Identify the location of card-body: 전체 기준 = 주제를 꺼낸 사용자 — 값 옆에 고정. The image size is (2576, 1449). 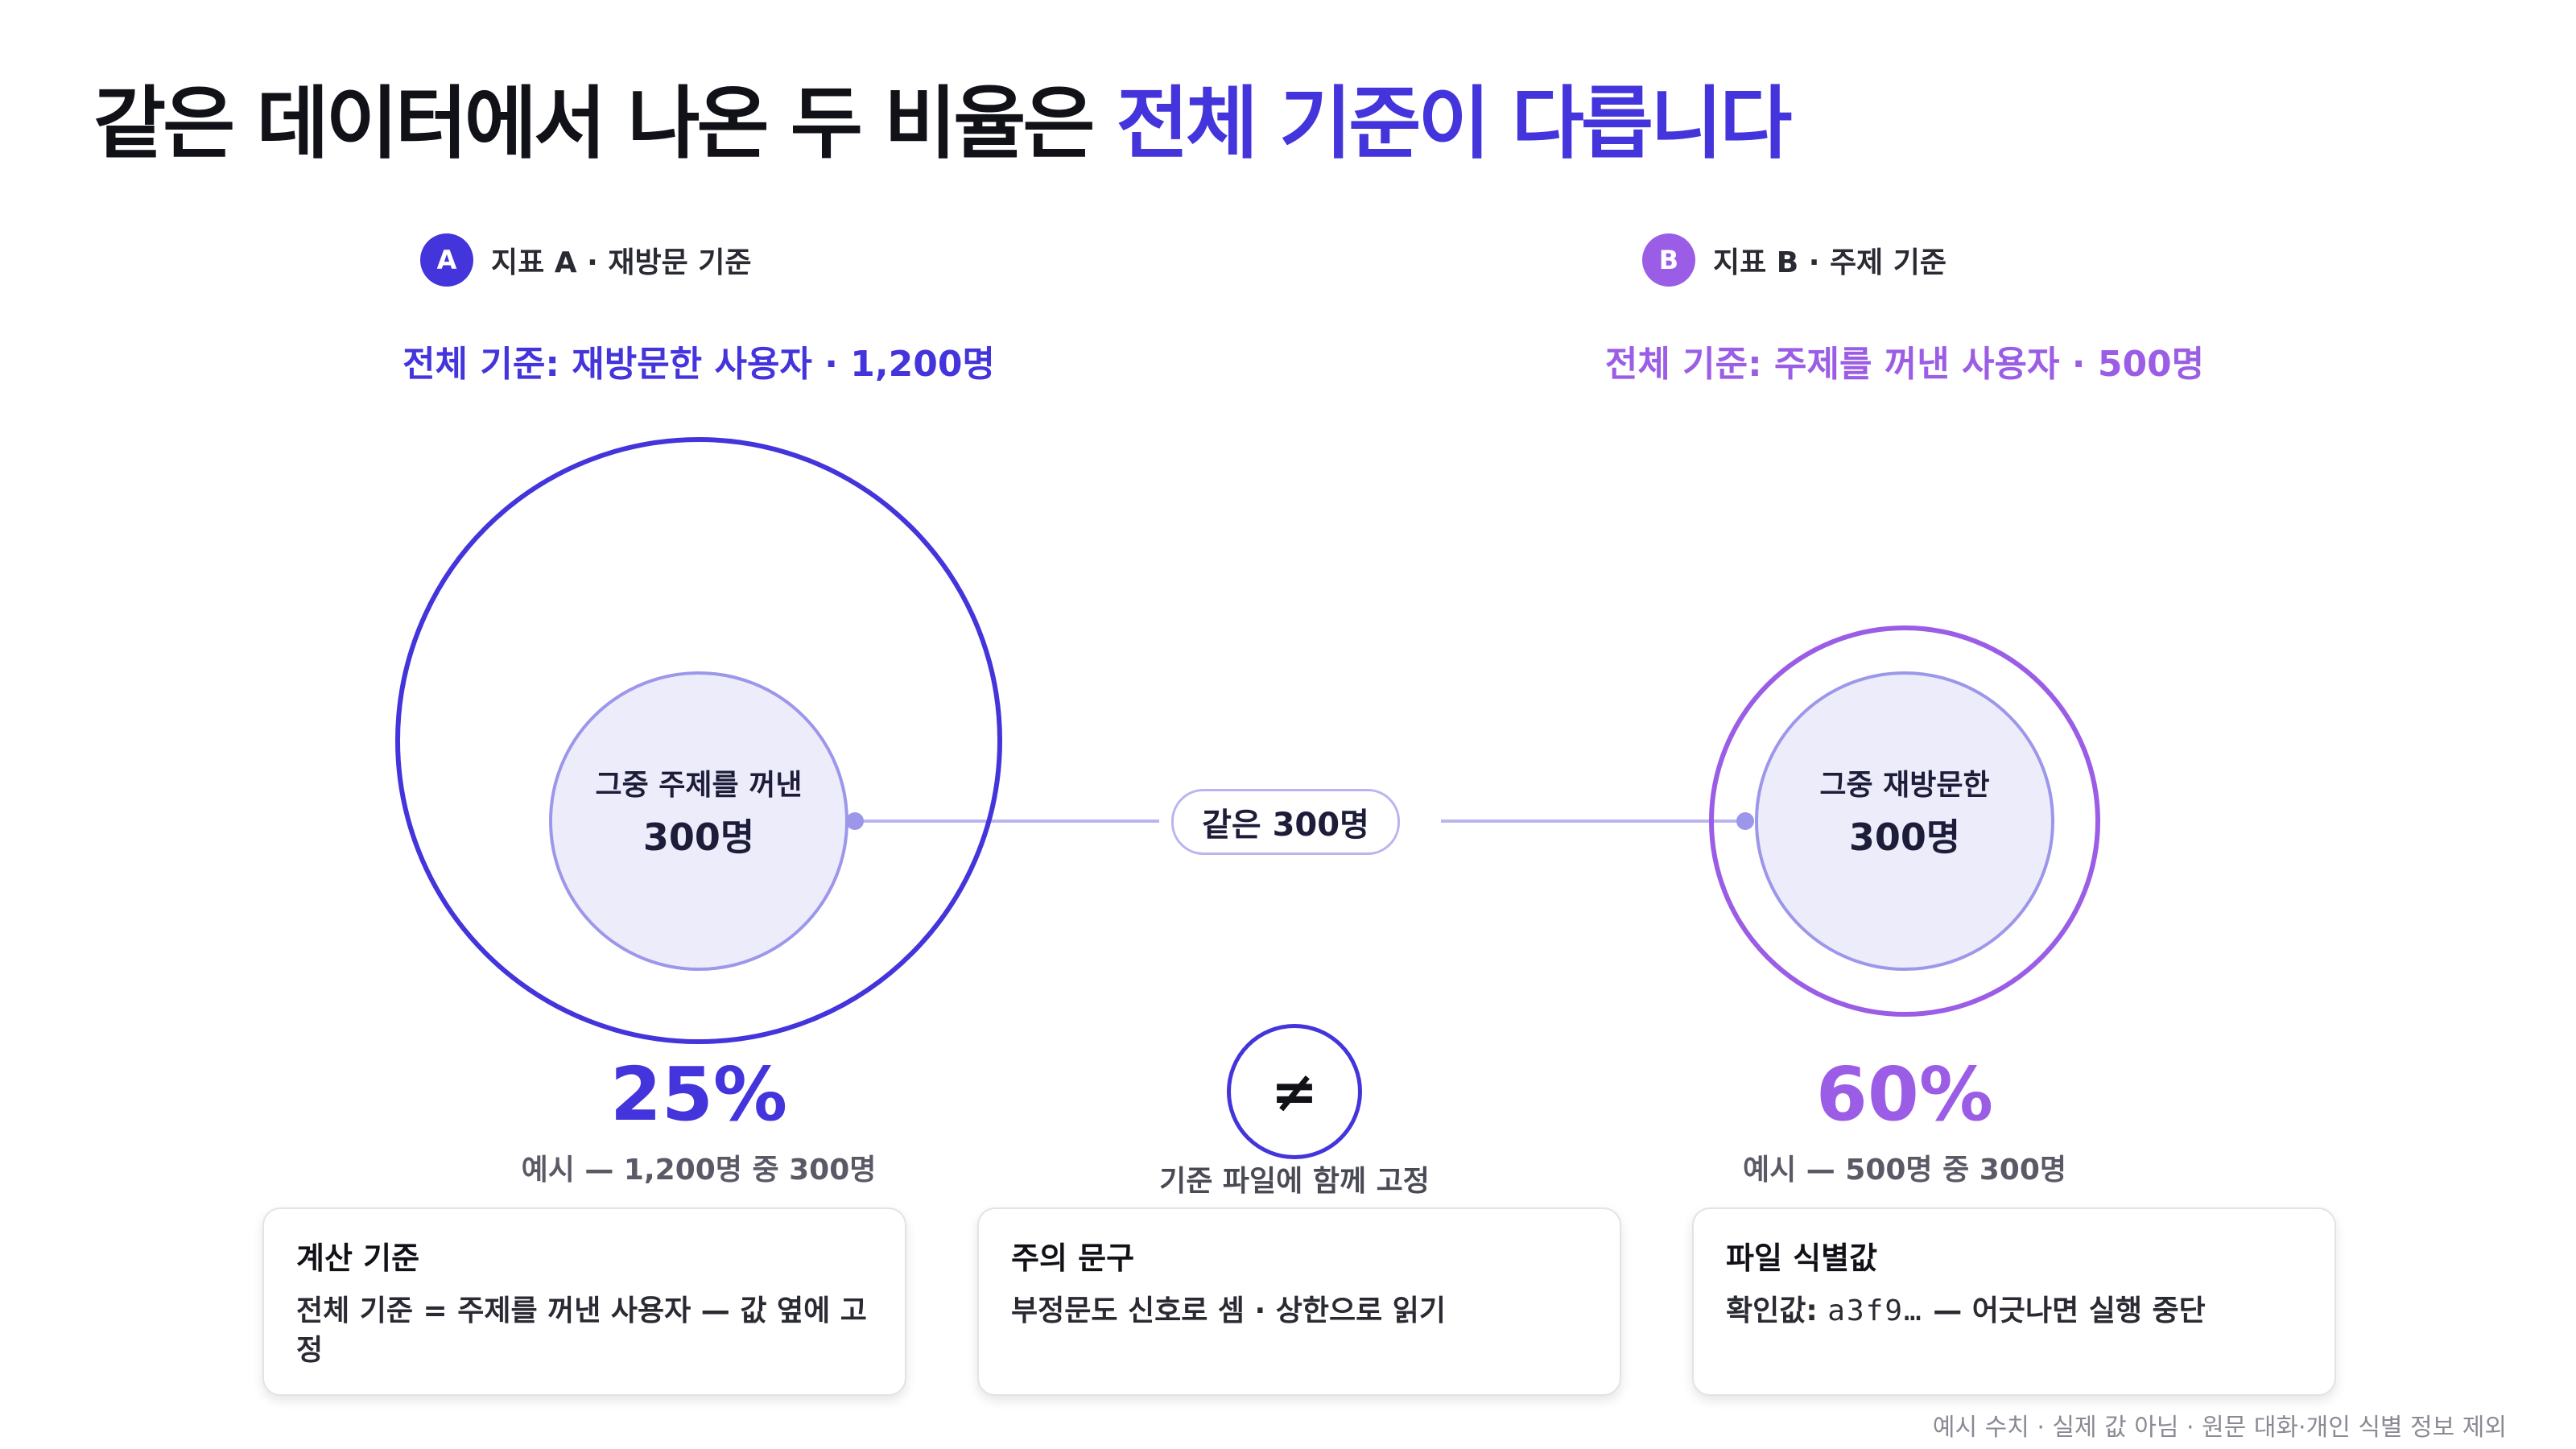
(581, 1330).